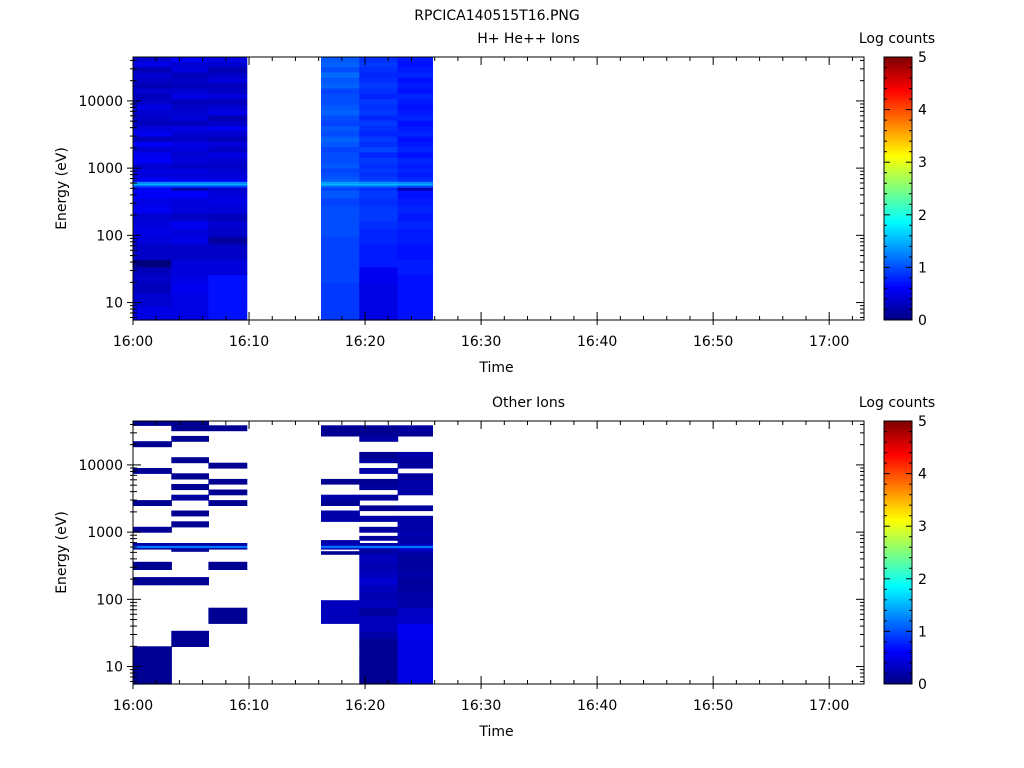 This screenshot has width=1024, height=768. I want to click on colorbar-tick-label: 1, so click(922, 268).